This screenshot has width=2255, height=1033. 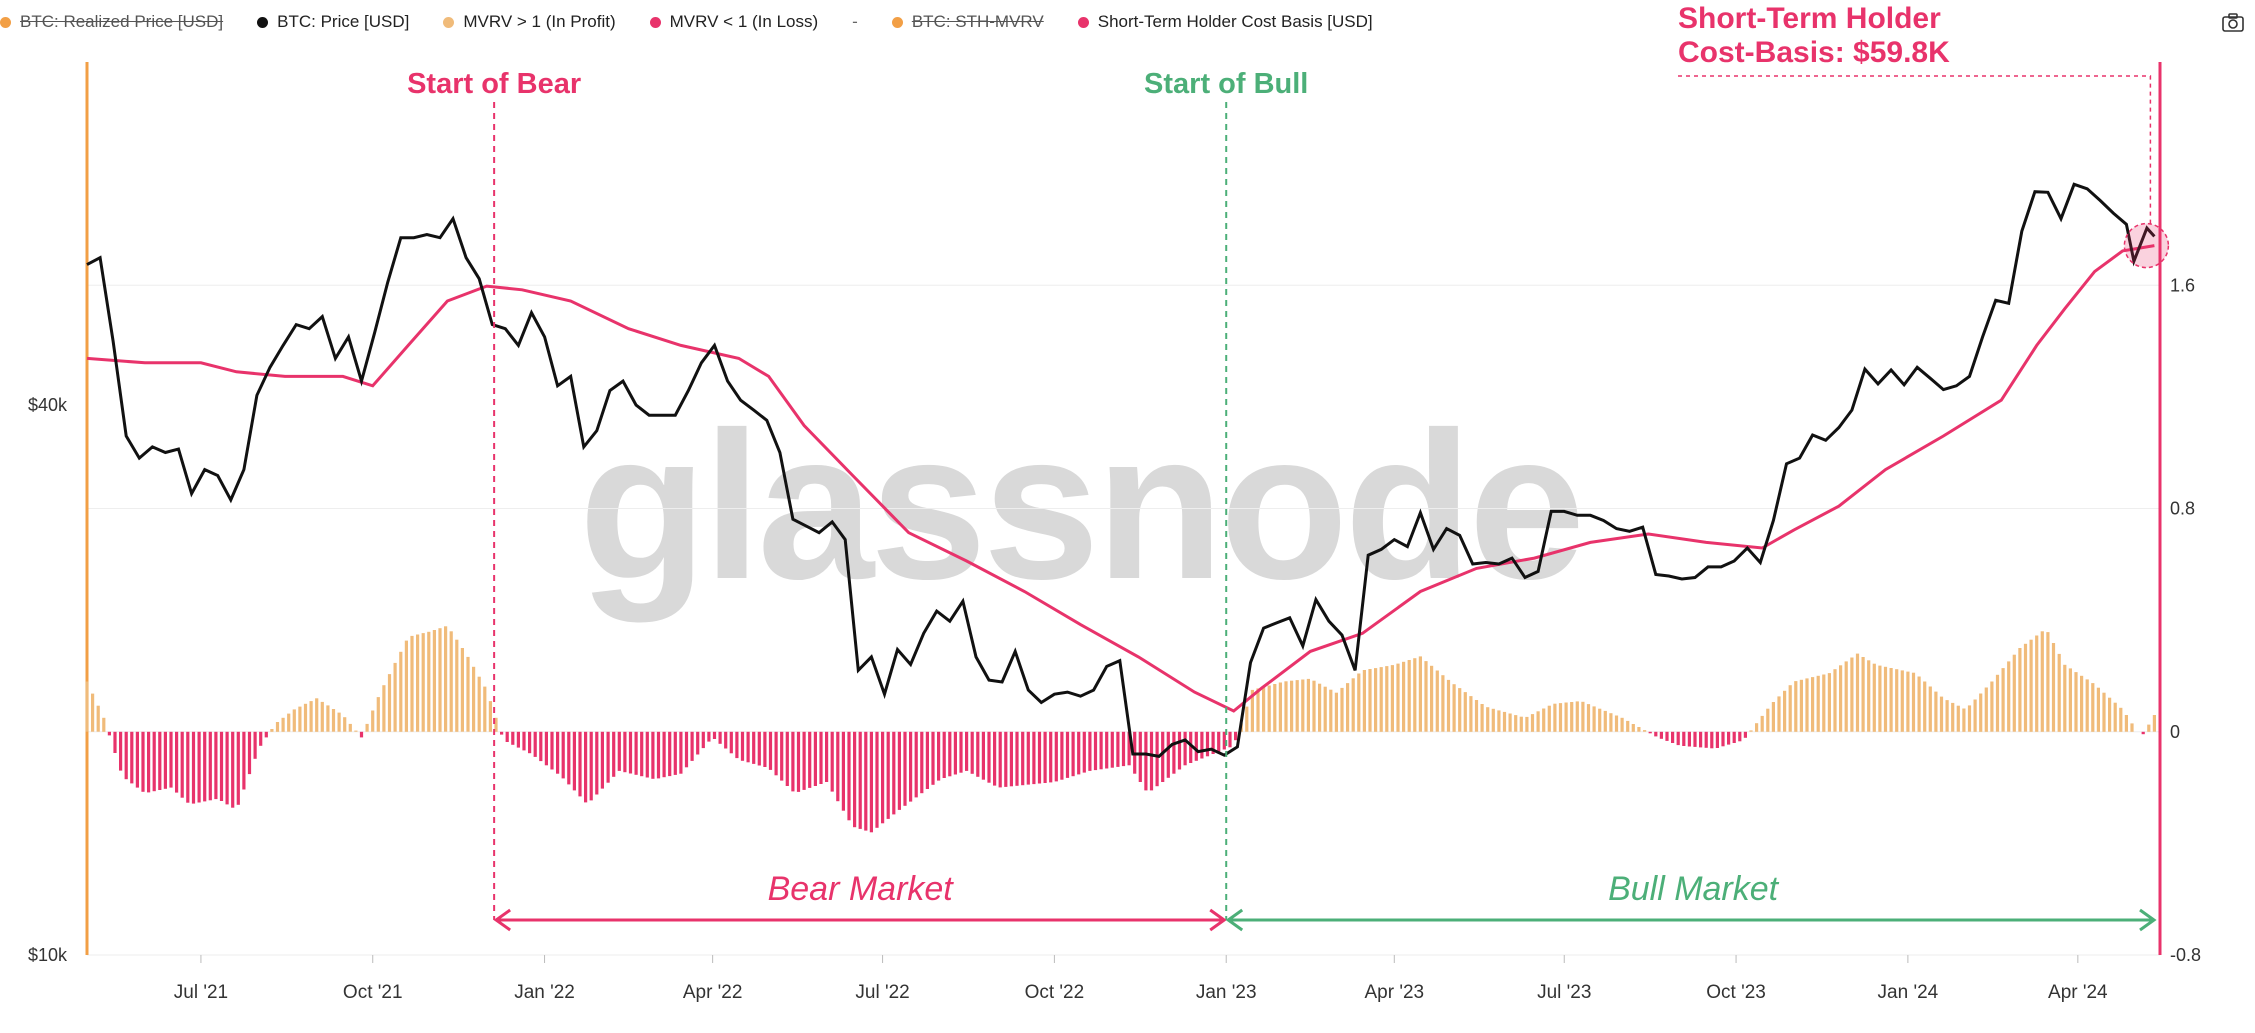 I want to click on left-y-tick-label: $10k, so click(x=48, y=955).